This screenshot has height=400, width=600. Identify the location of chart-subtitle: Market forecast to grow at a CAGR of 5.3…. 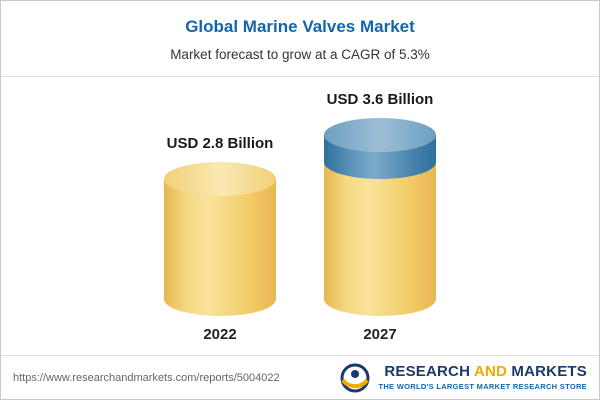
(300, 54).